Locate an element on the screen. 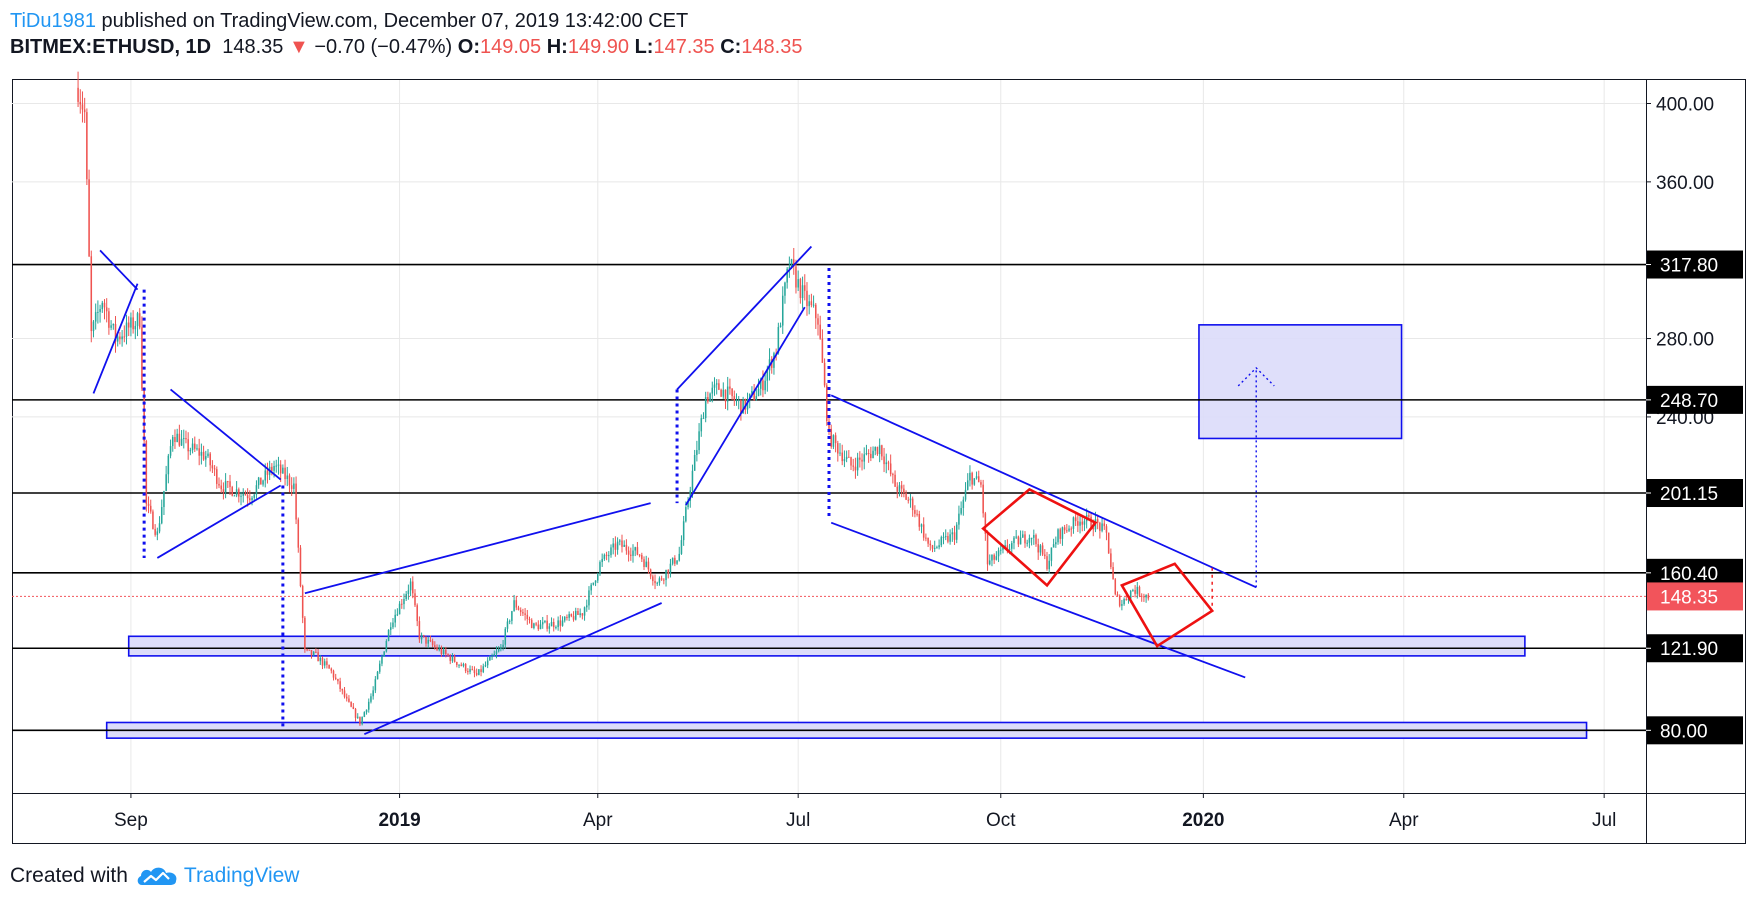 The height and width of the screenshot is (912, 1752). time-tick-label: Oct is located at coordinates (1001, 820).